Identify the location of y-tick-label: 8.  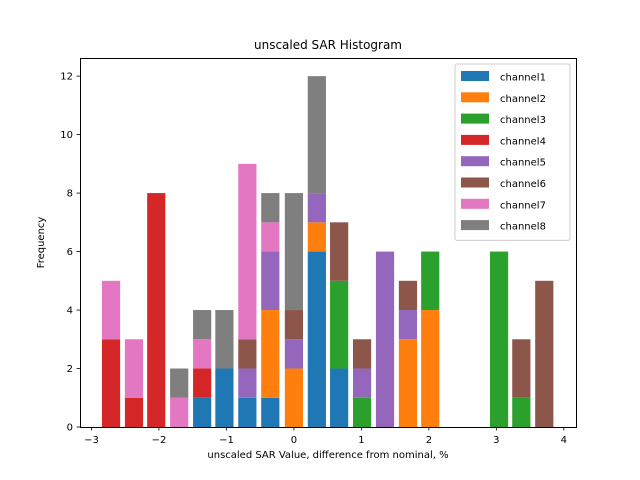
(70, 194).